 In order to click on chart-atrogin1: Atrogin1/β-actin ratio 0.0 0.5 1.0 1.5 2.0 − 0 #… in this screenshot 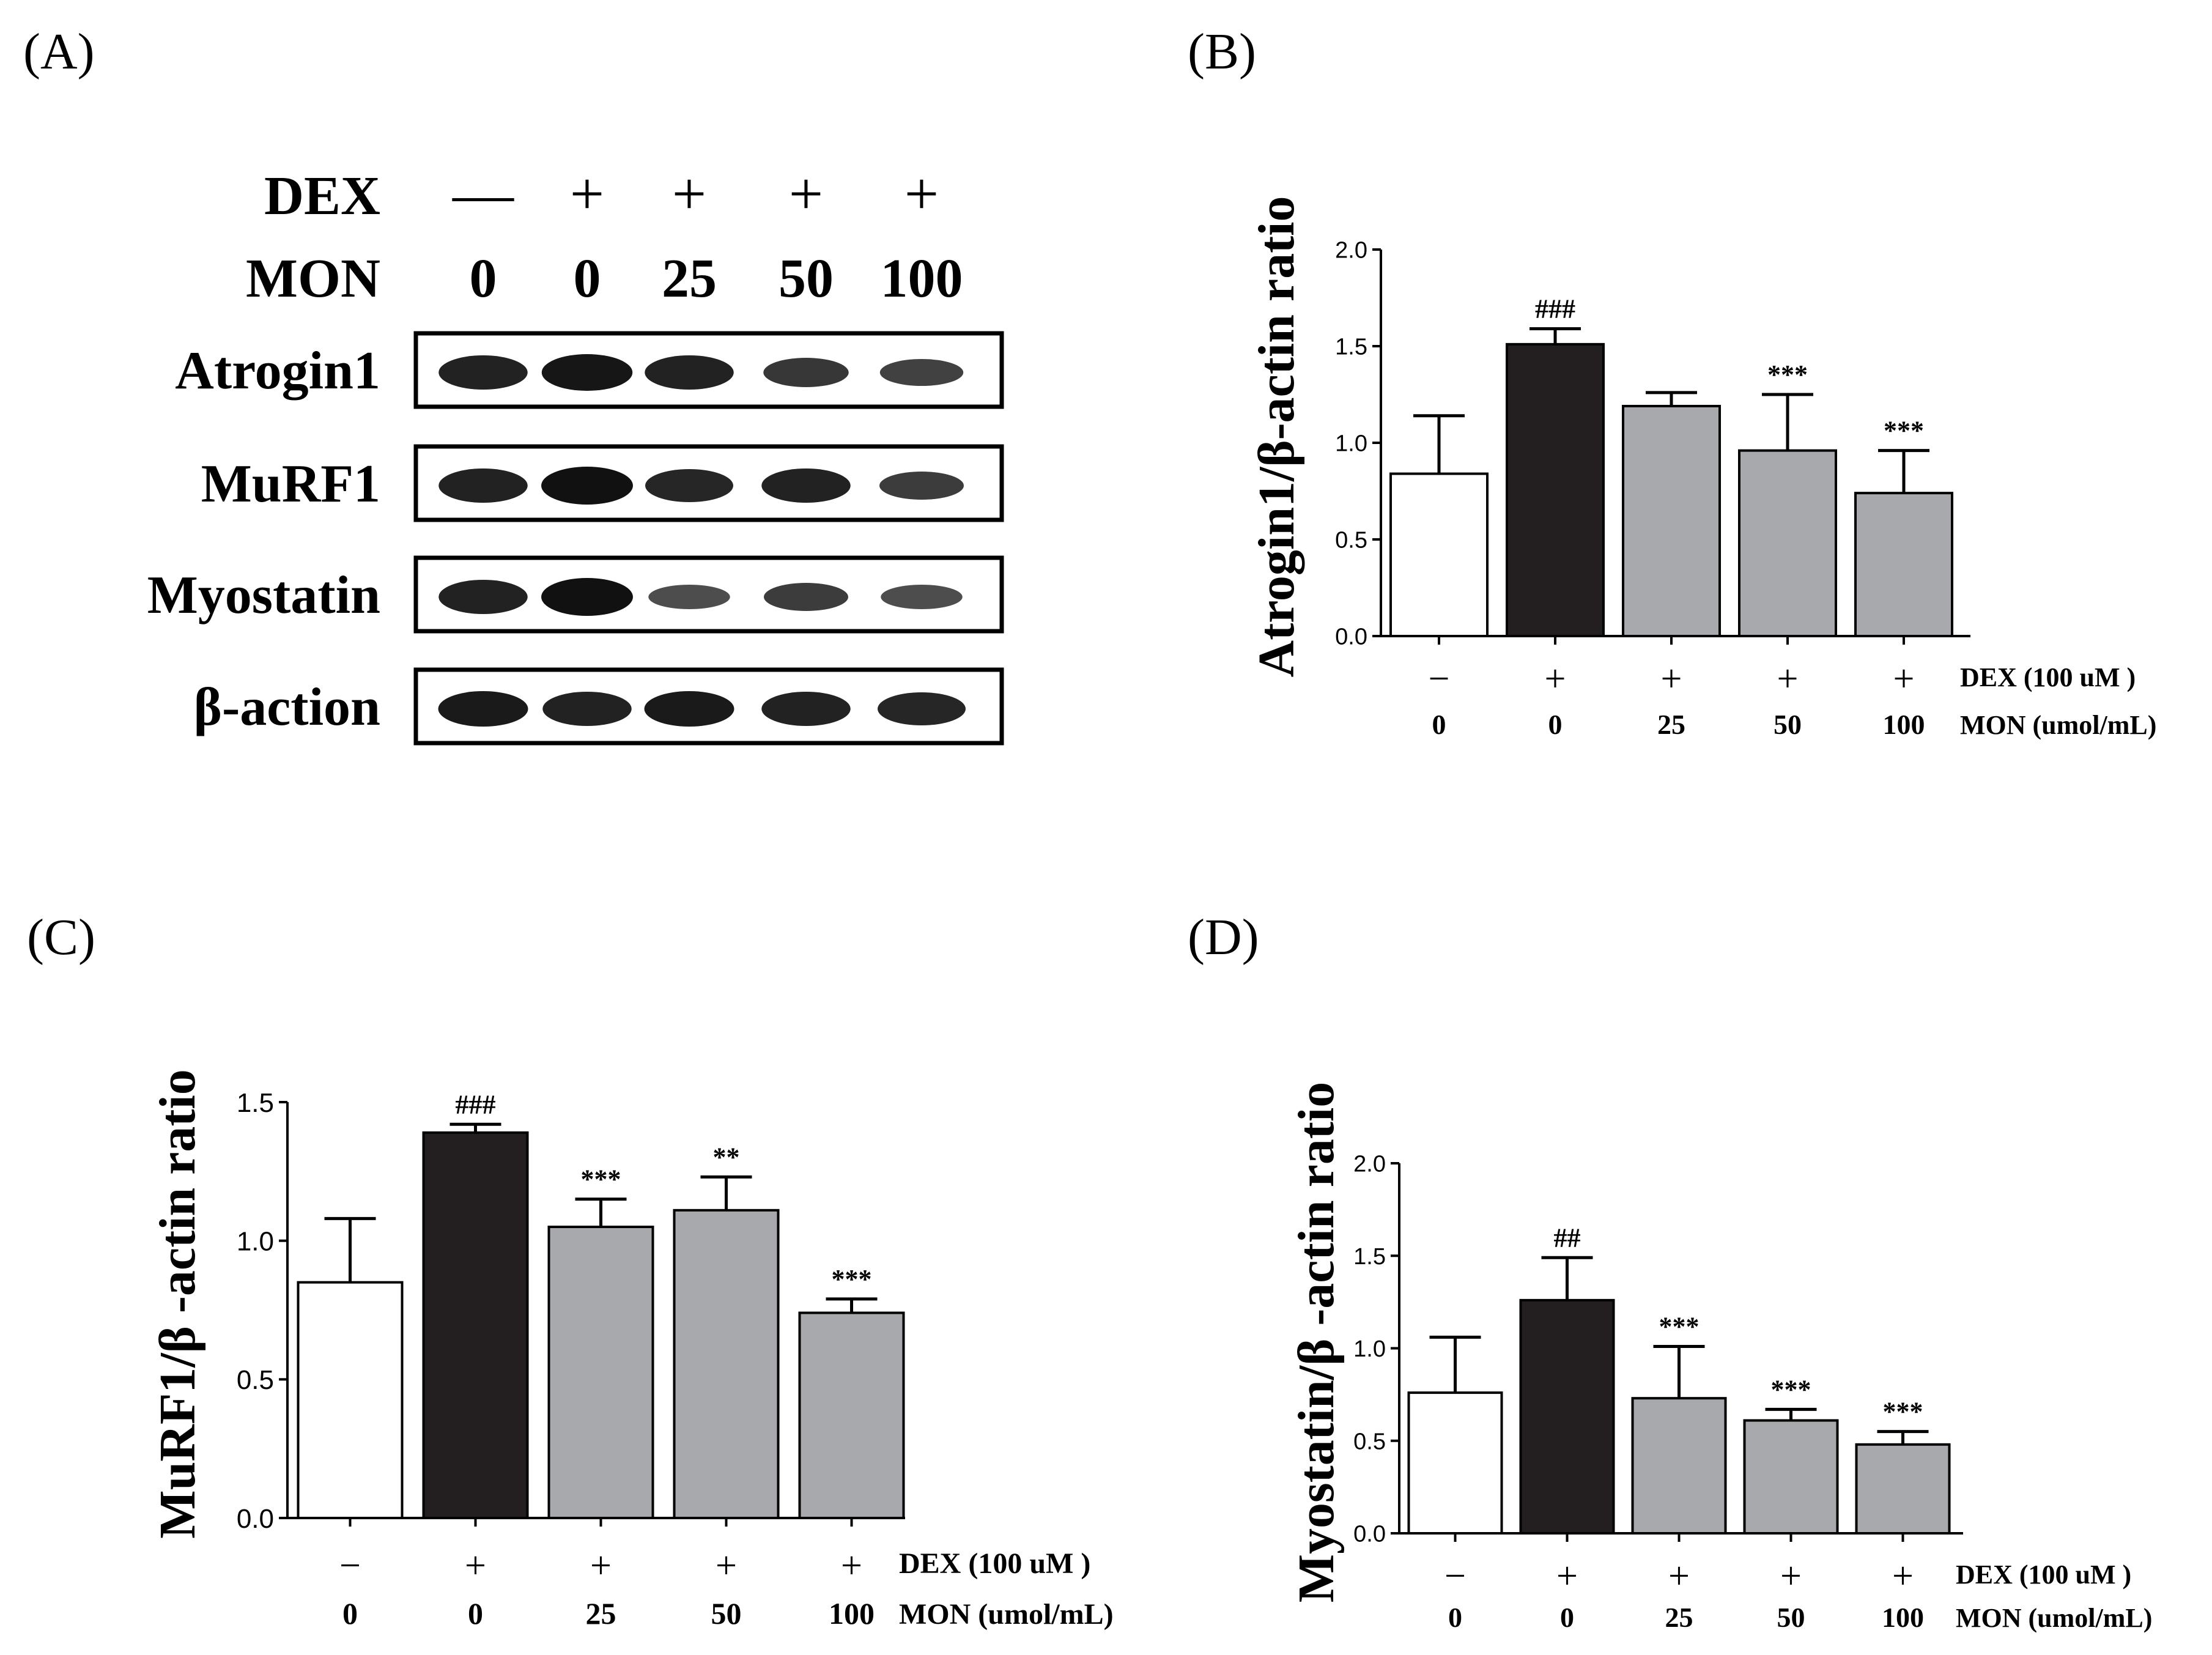, I will do `click(1702, 468)`.